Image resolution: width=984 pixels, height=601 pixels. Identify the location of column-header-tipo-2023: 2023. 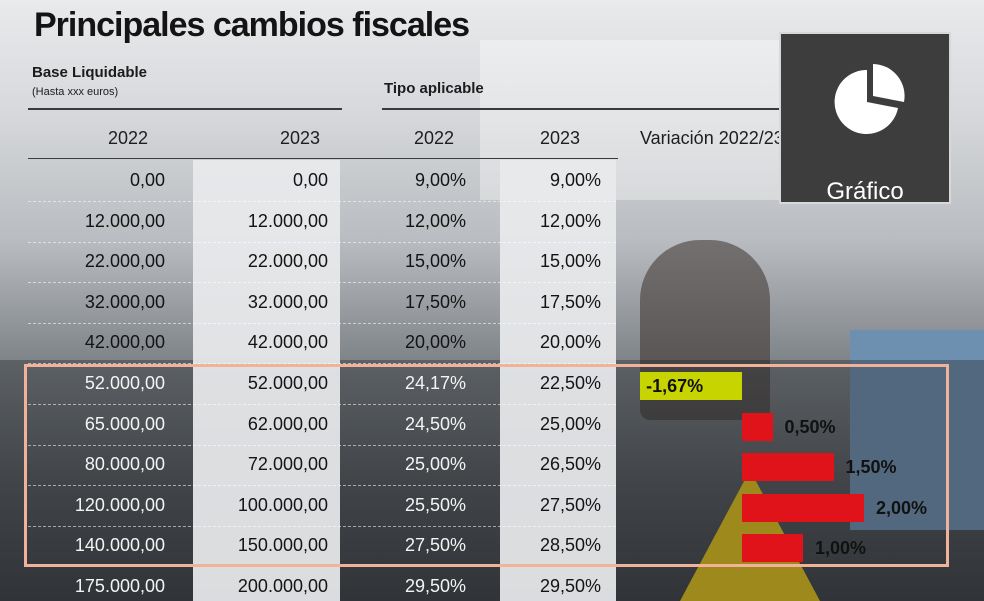
(560, 138).